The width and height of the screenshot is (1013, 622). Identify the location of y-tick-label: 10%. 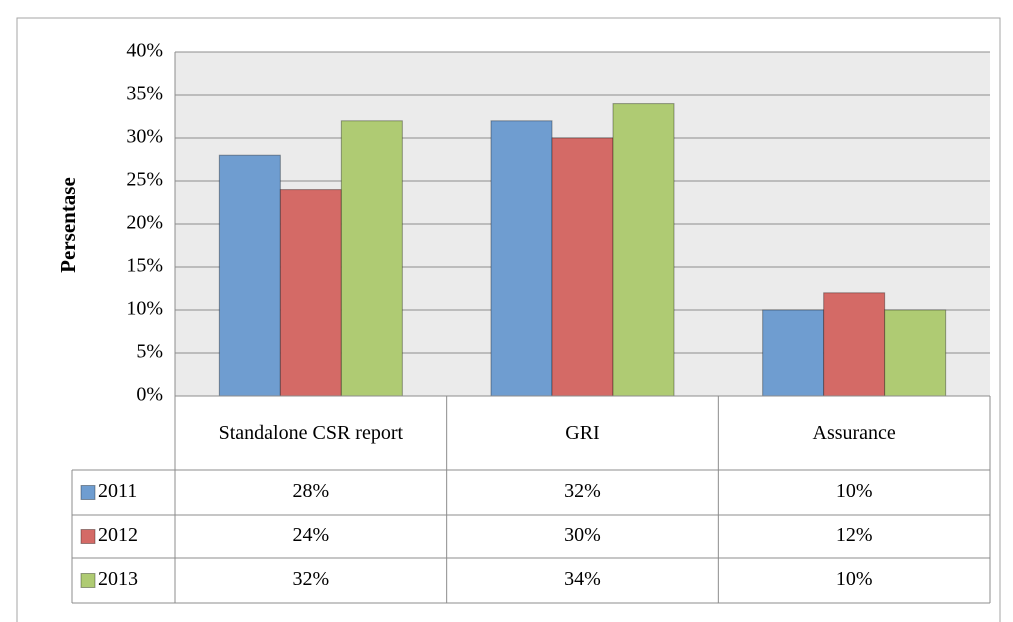
(144, 309).